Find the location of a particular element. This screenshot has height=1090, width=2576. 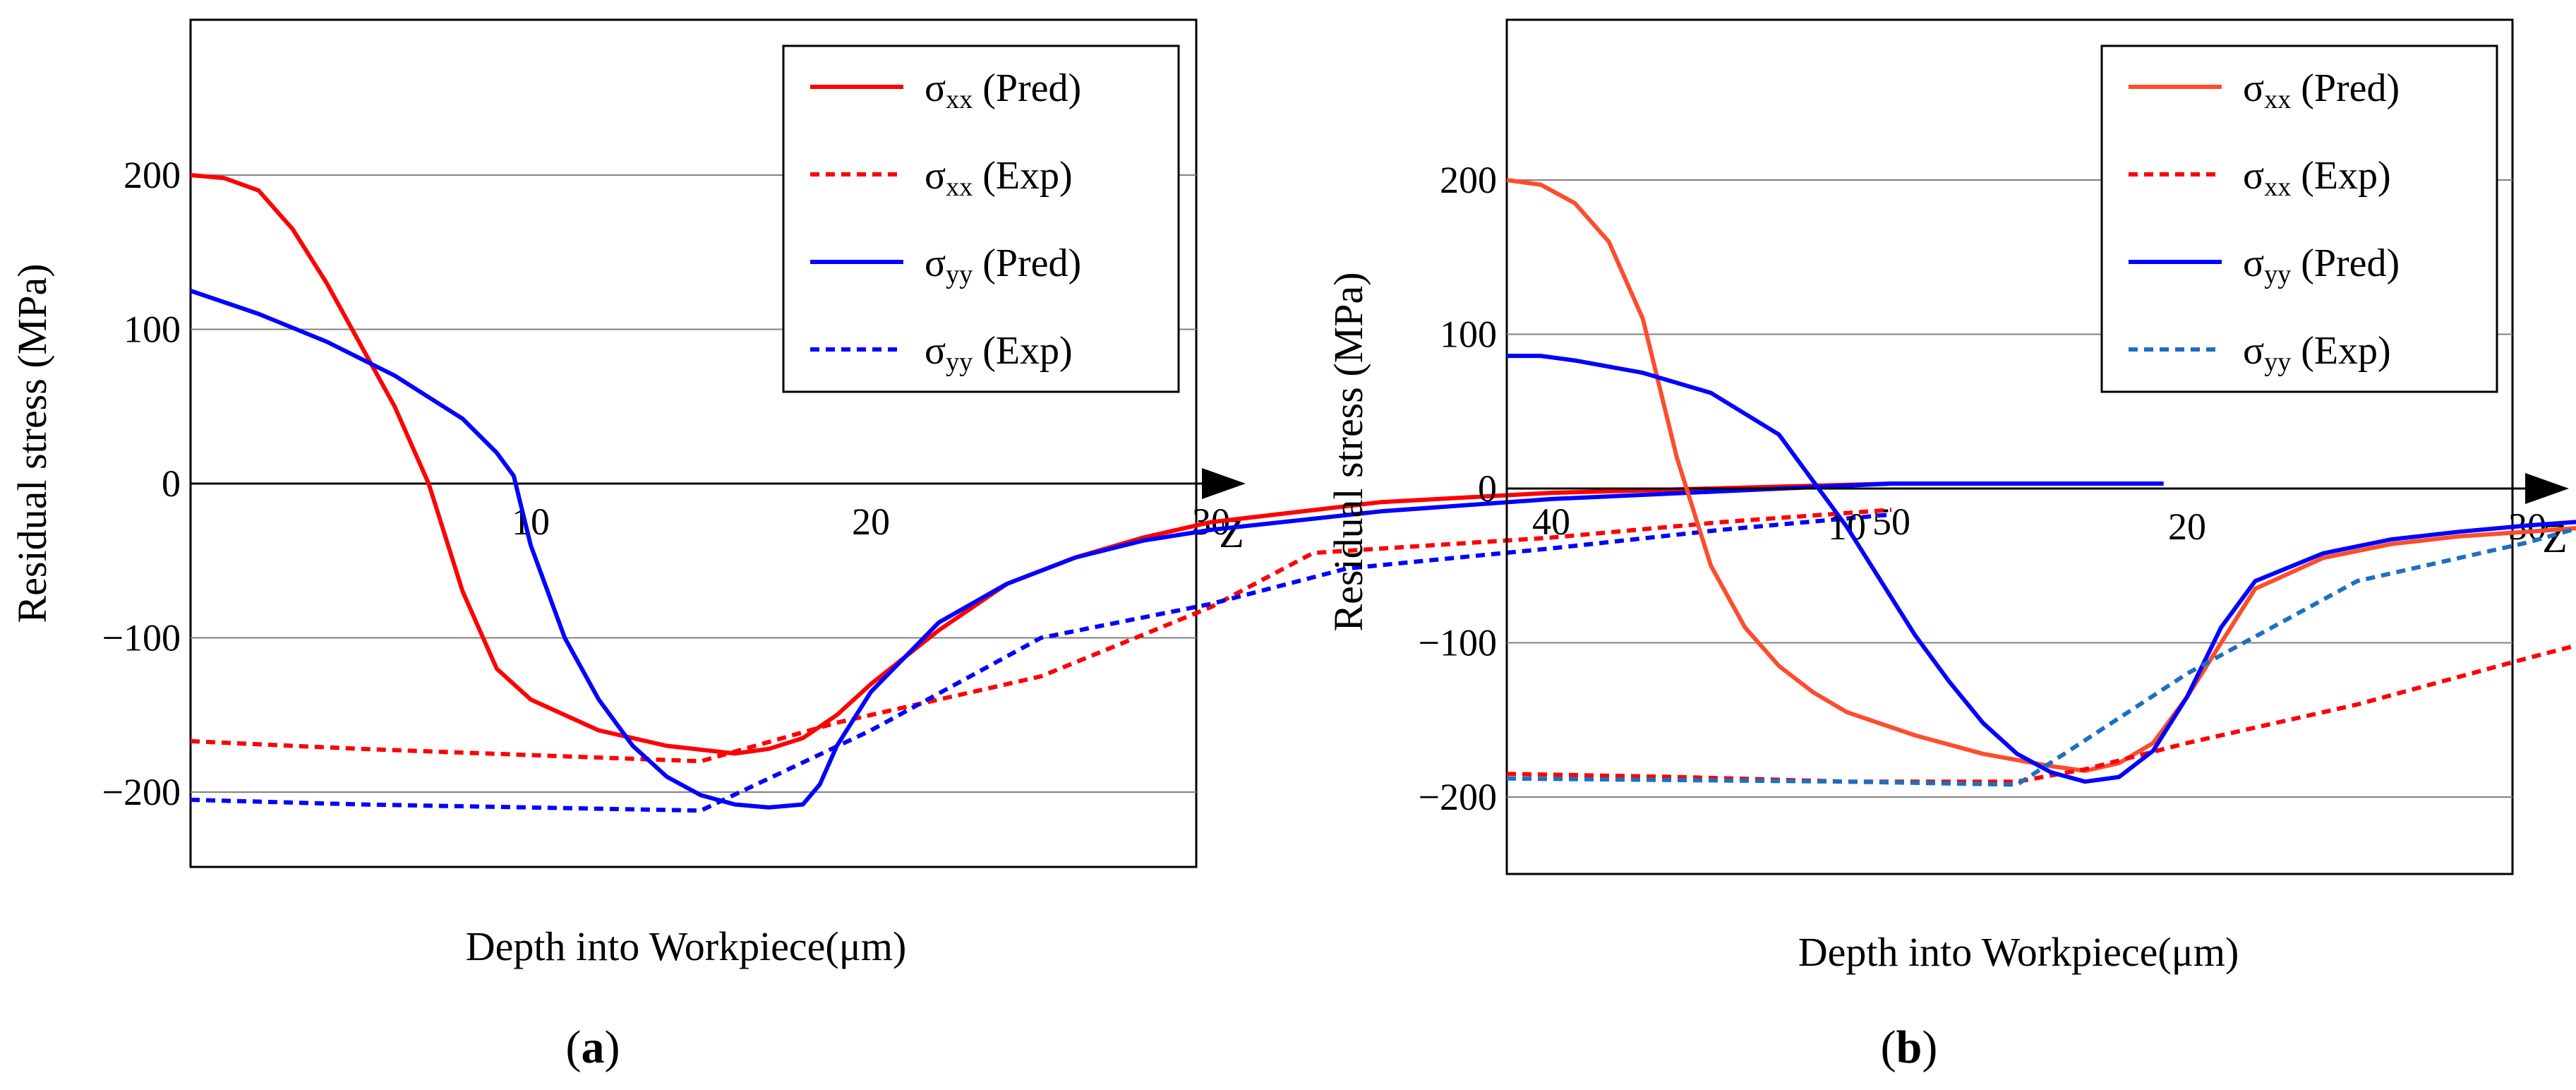

caption-letter: b is located at coordinates (1909, 1047).